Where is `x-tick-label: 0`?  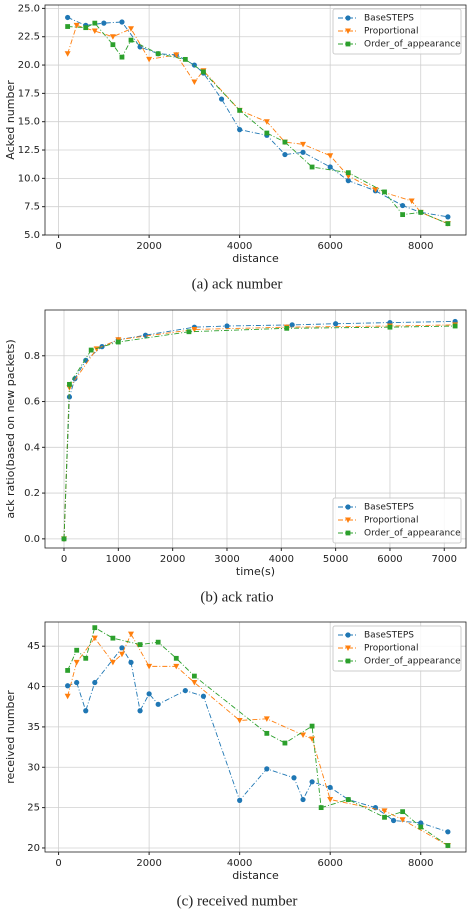
x-tick-label: 0 is located at coordinates (64, 559).